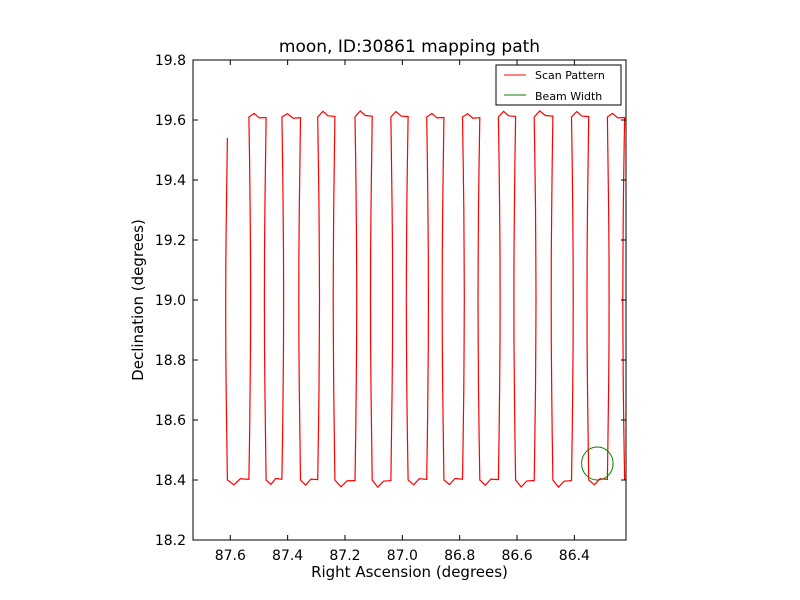 The height and width of the screenshot is (600, 800). Describe the element at coordinates (170, 421) in the screenshot. I see `y-tick-label: 18.6` at that location.